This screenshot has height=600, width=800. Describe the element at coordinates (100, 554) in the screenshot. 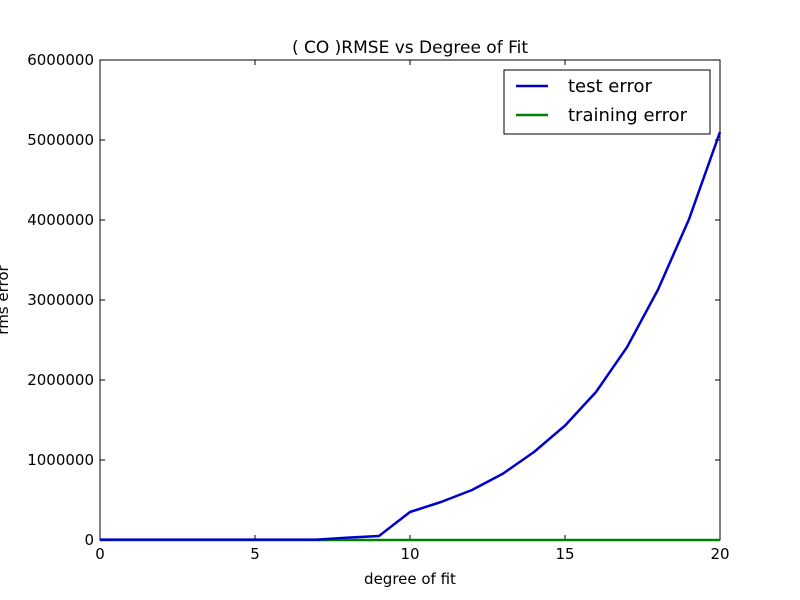

I see `x-tick-label: 0` at that location.